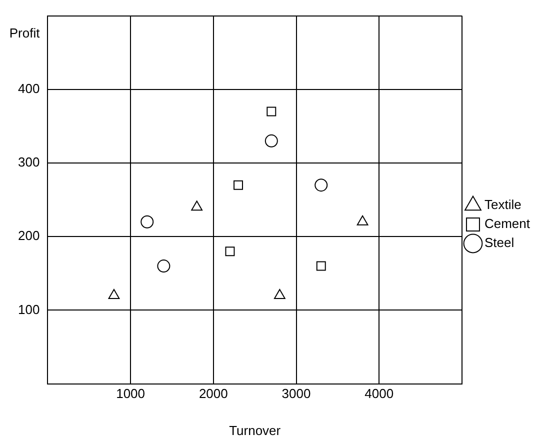 The height and width of the screenshot is (447, 560). Describe the element at coordinates (255, 430) in the screenshot. I see `x-axis-title: Turnover` at that location.